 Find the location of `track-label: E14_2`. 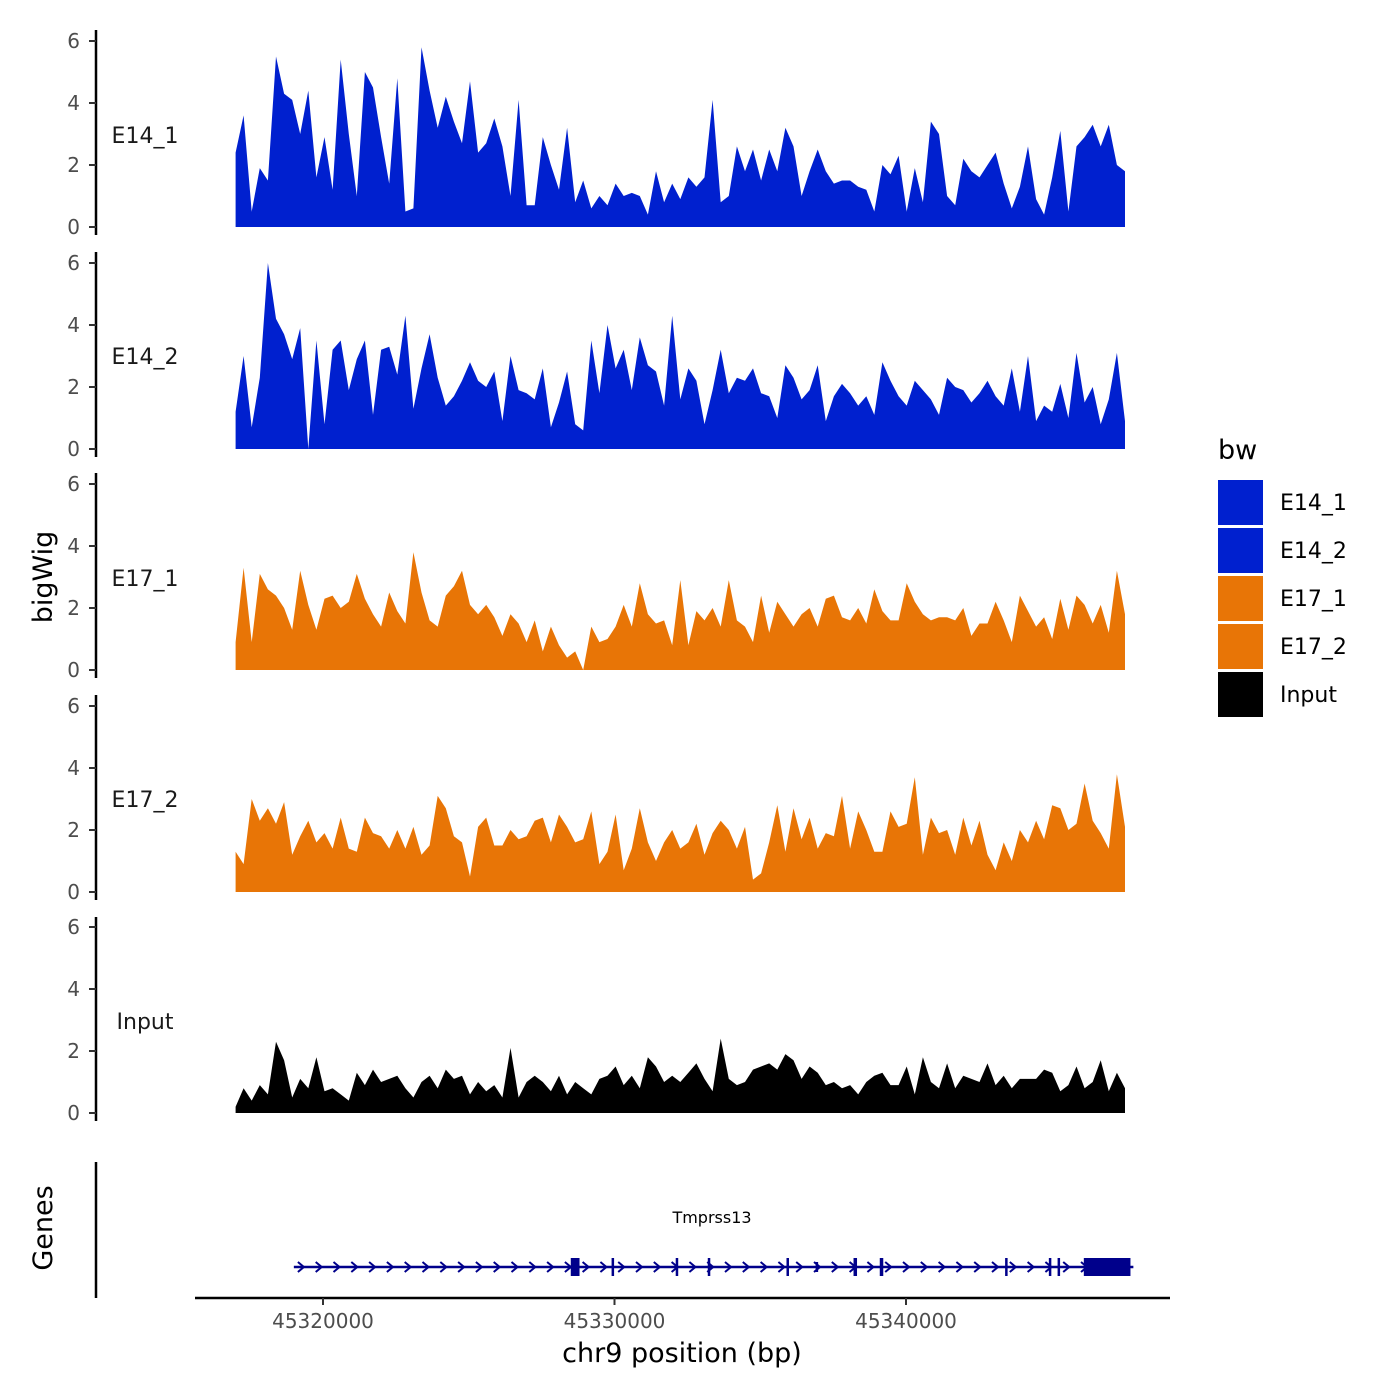

track-label: E14_2 is located at coordinates (145, 357).